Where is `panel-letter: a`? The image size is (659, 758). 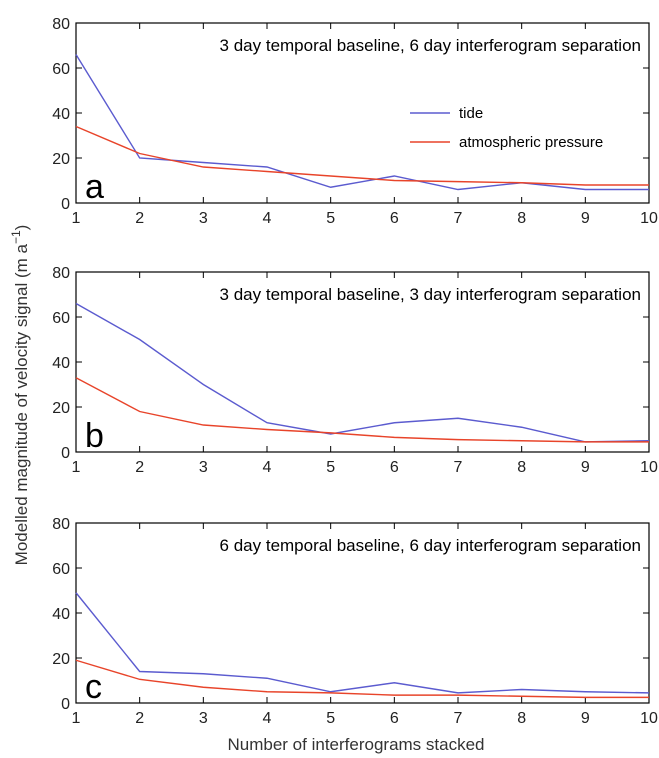
panel-letter: a is located at coordinates (94, 187).